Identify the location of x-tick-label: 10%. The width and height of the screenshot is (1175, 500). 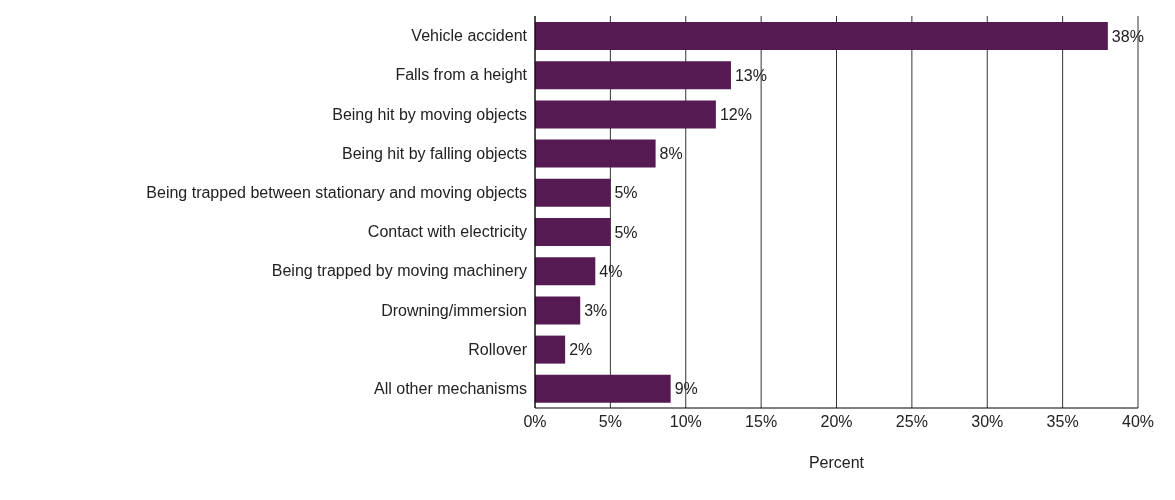
(685, 422).